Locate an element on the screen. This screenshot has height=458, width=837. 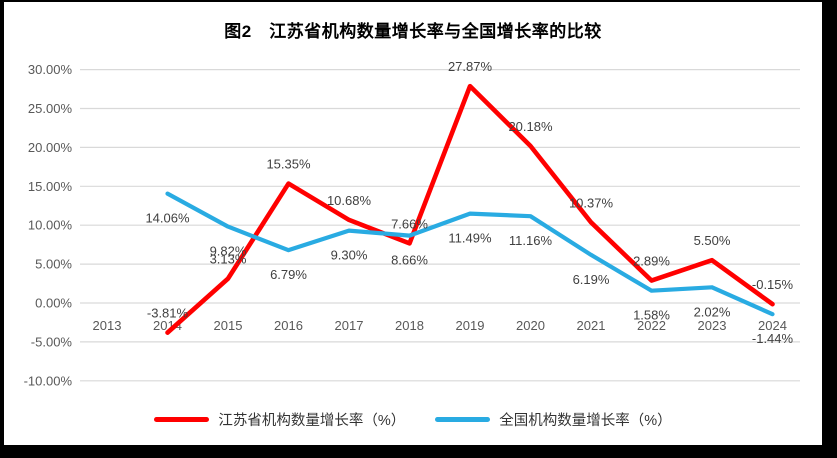
data-label: -1.44% is located at coordinates (773, 338).